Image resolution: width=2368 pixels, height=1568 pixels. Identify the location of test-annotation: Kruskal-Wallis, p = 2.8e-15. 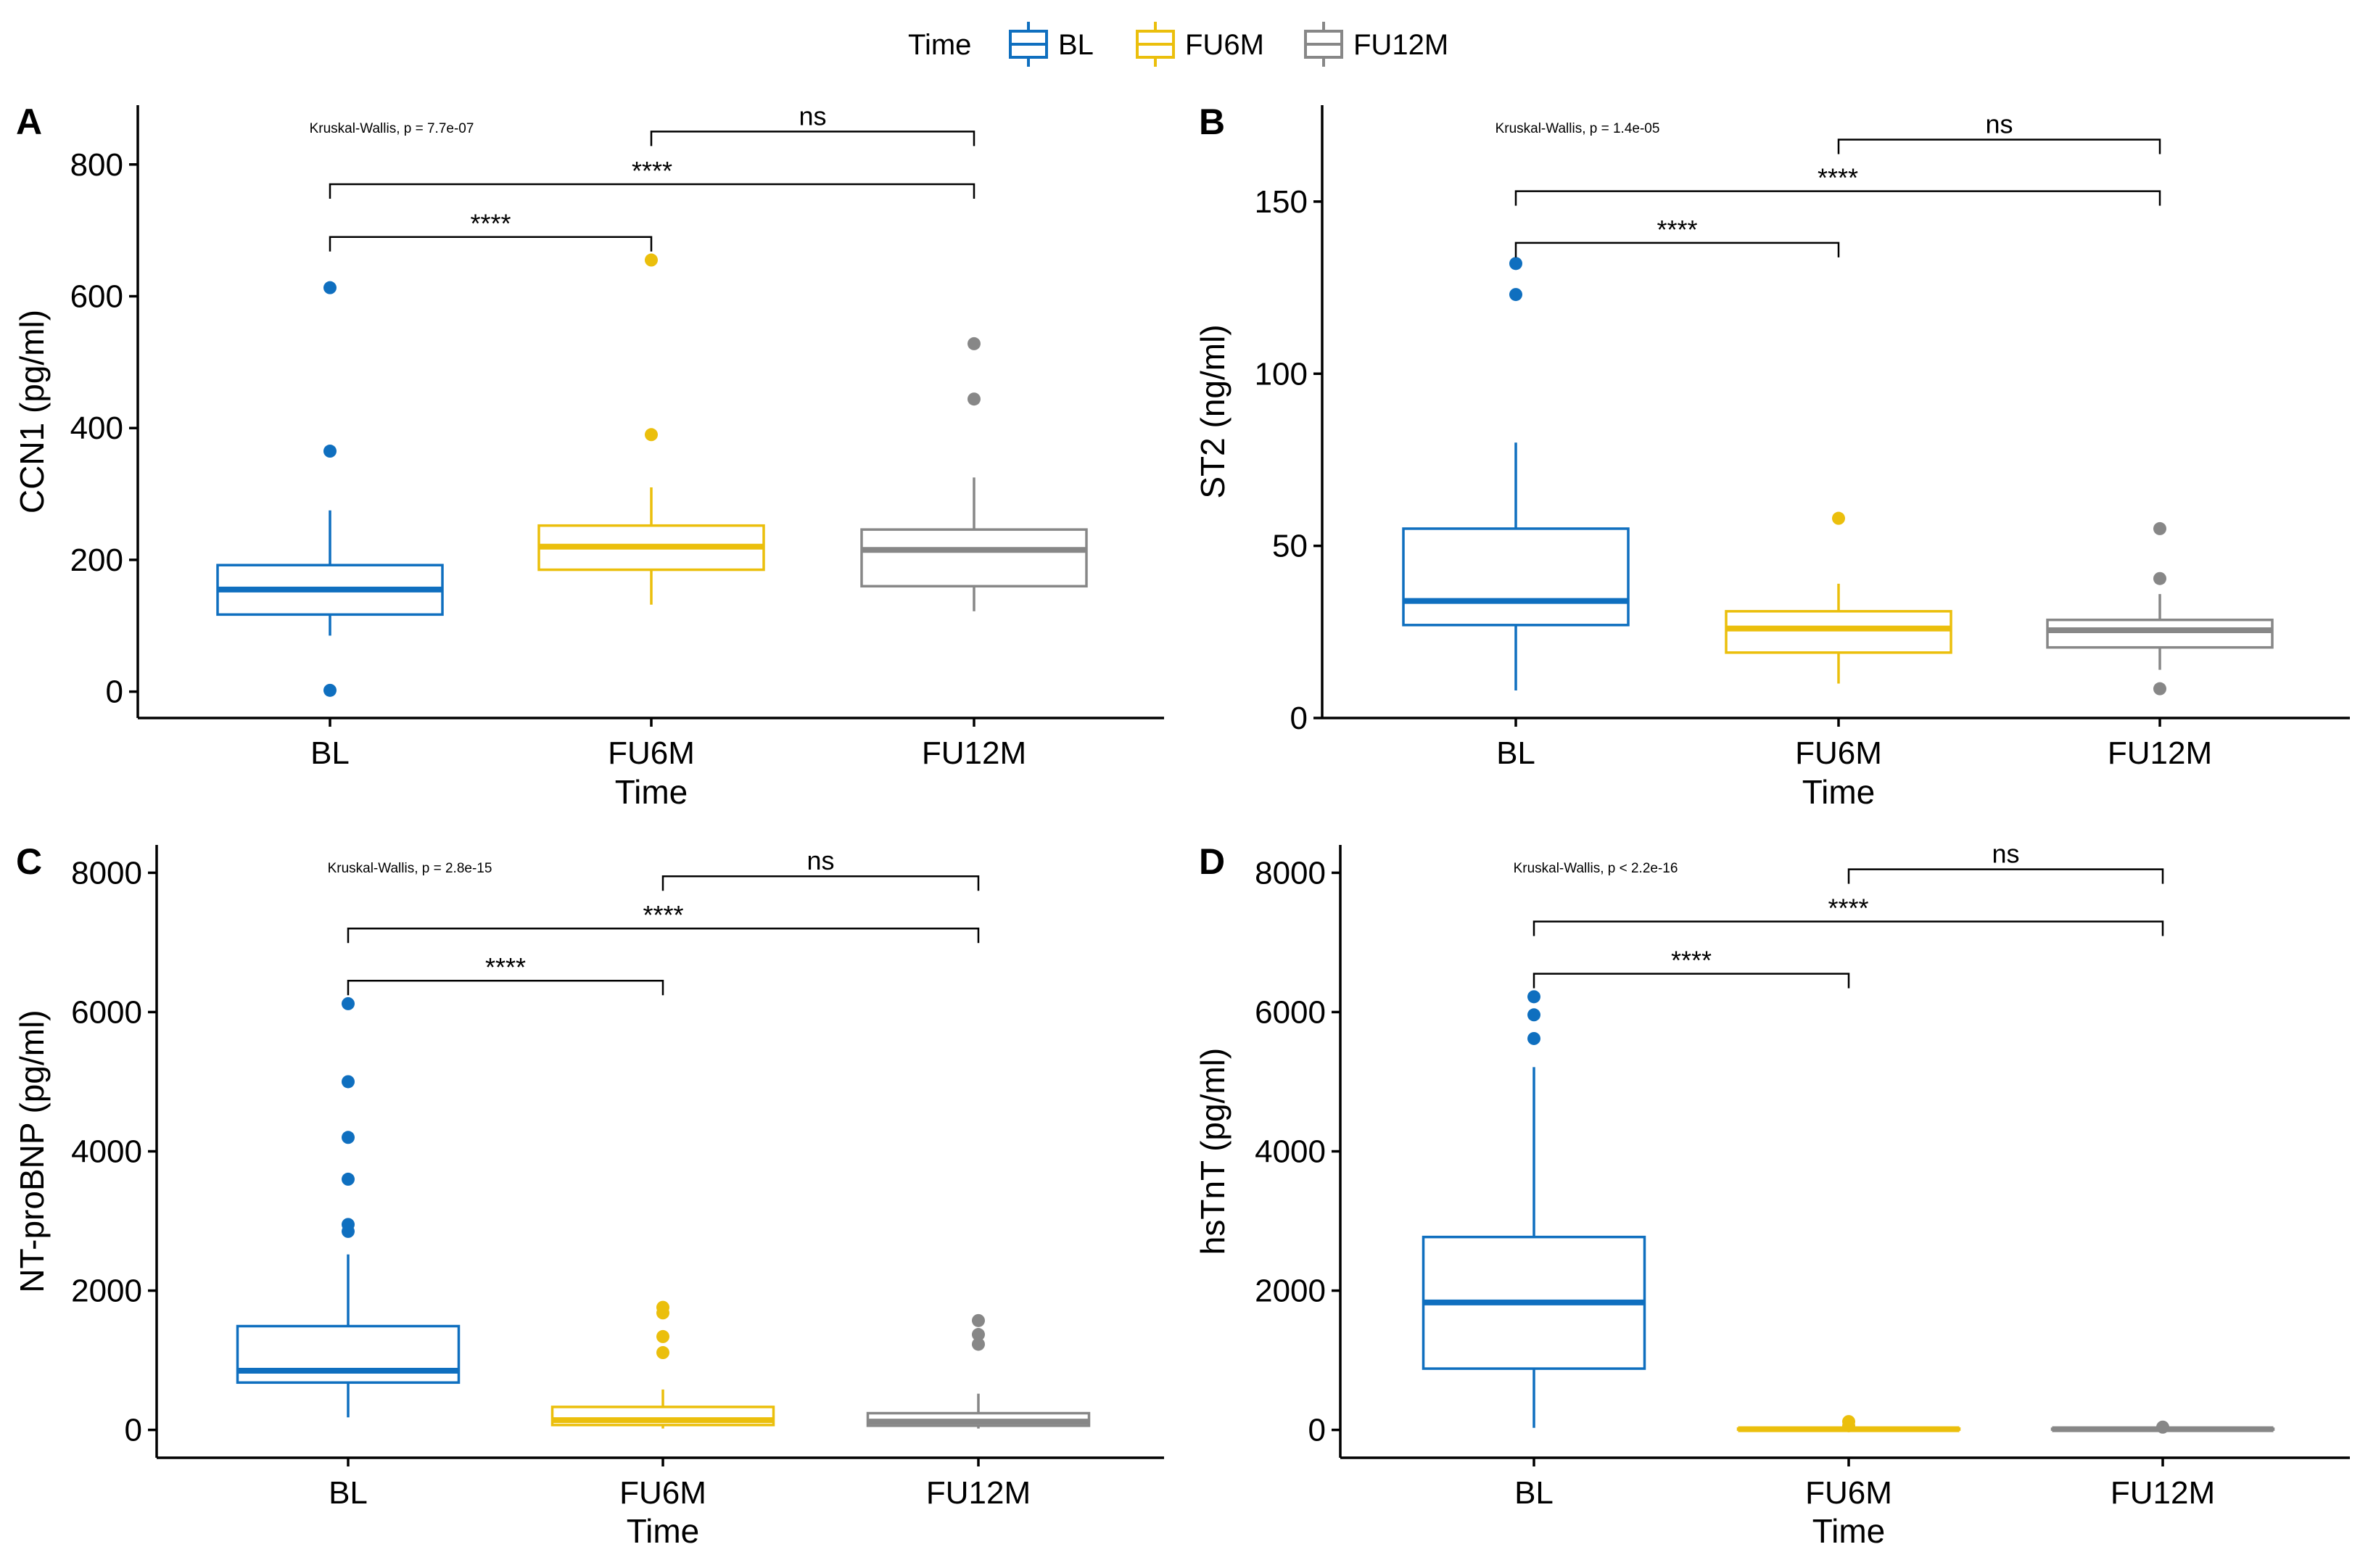
(410, 868).